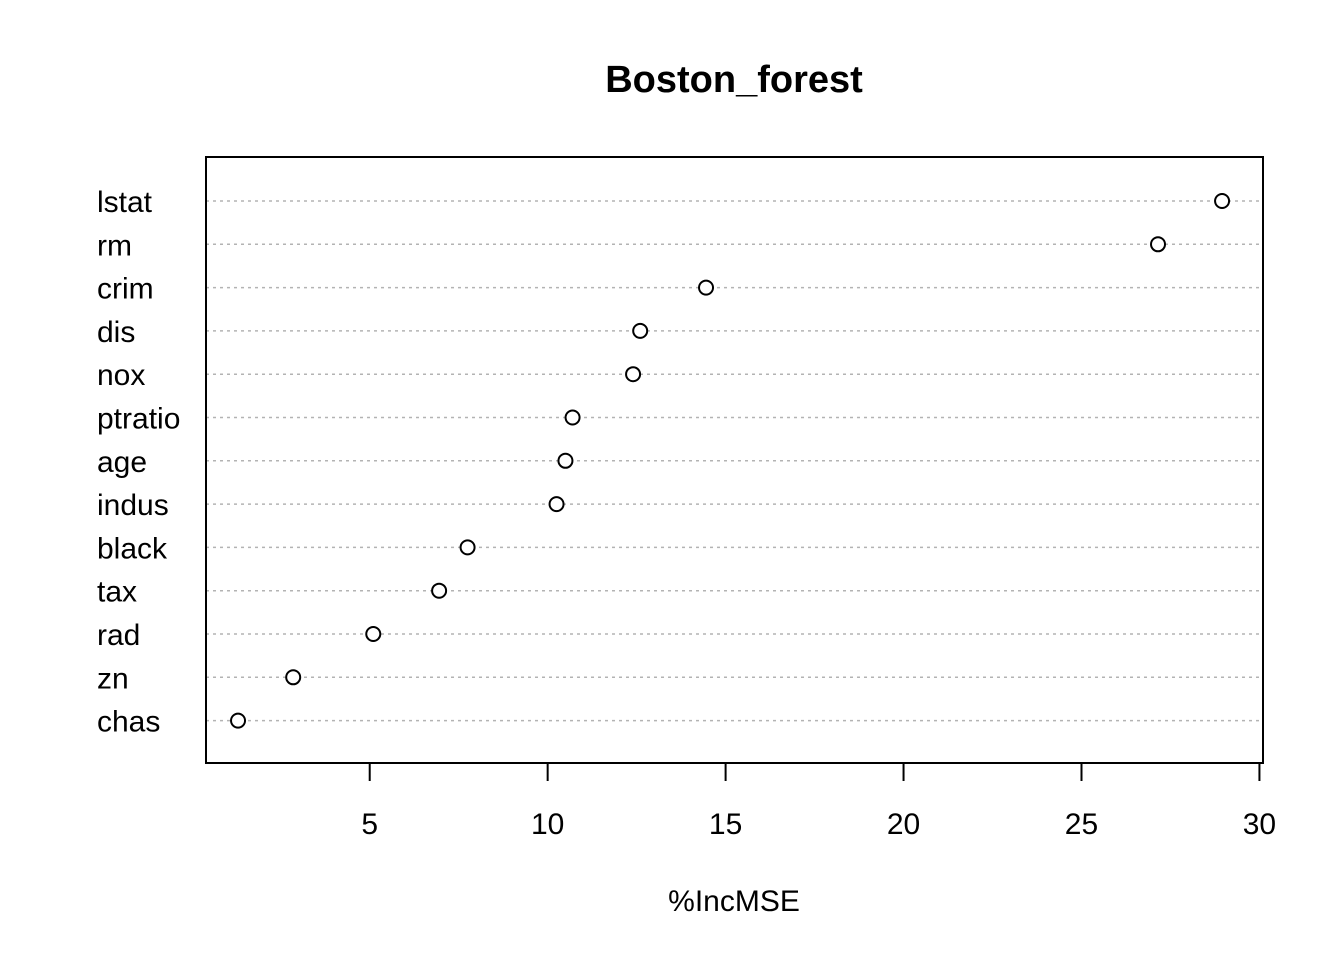  What do you see at coordinates (1259, 824) in the screenshot?
I see `x-tick-label-30: 30` at bounding box center [1259, 824].